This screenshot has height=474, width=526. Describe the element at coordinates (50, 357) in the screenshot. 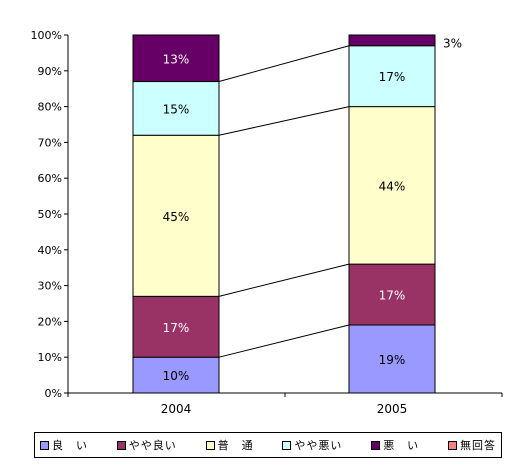

I see `y-tick-label: 10%` at that location.